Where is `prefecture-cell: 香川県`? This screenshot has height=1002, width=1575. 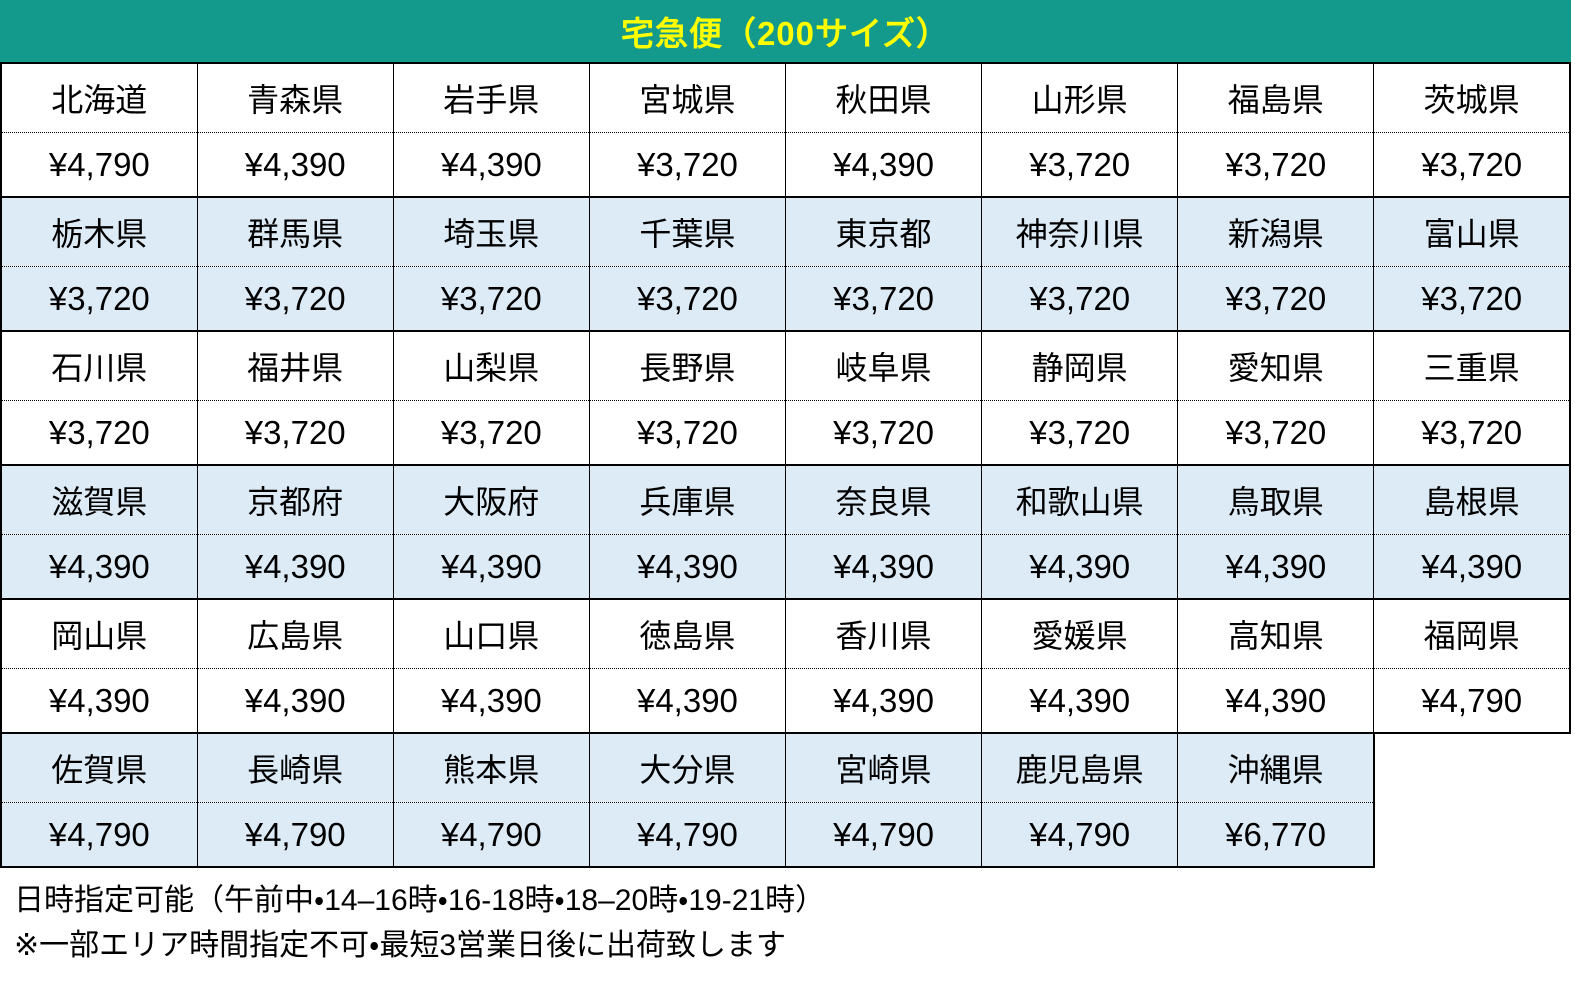 prefecture-cell: 香川県 is located at coordinates (883, 633).